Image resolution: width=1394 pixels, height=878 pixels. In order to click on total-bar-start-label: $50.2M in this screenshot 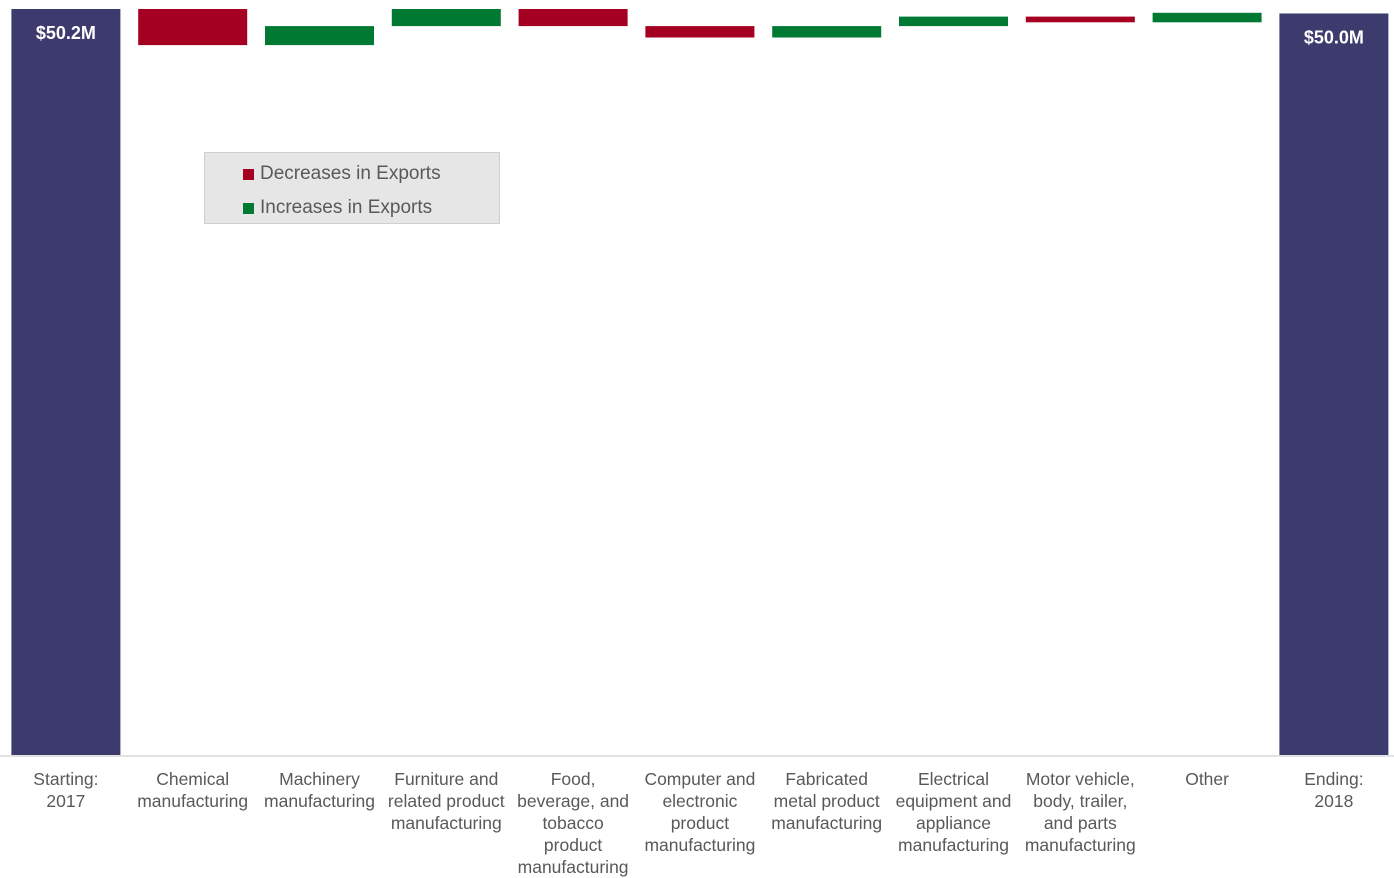, I will do `click(66, 33)`.